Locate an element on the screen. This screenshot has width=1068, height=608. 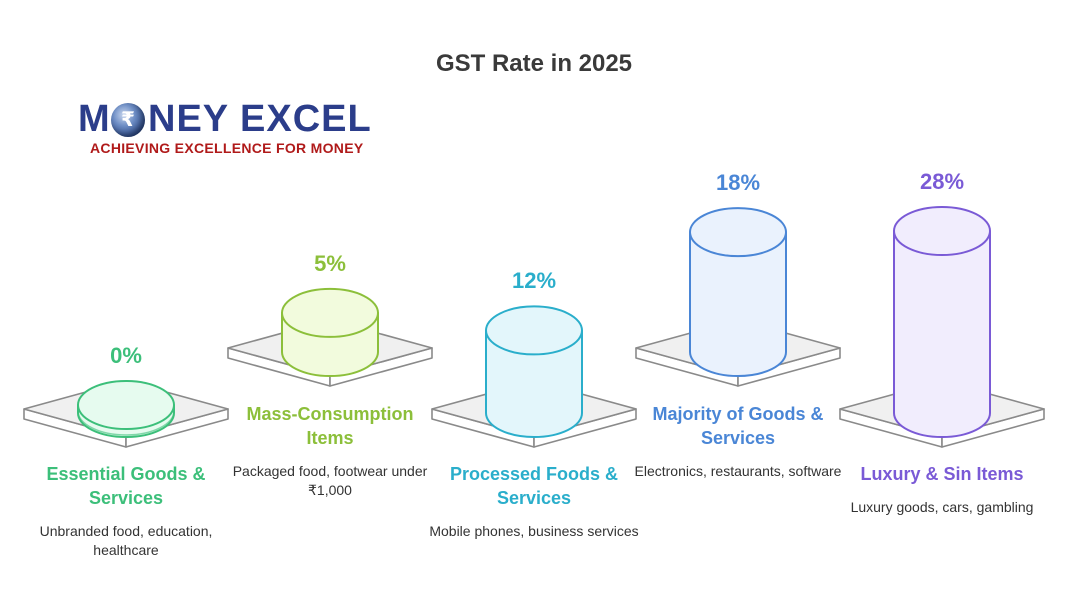
category-label: Luxury & Sin Items is located at coordinates (942, 474).